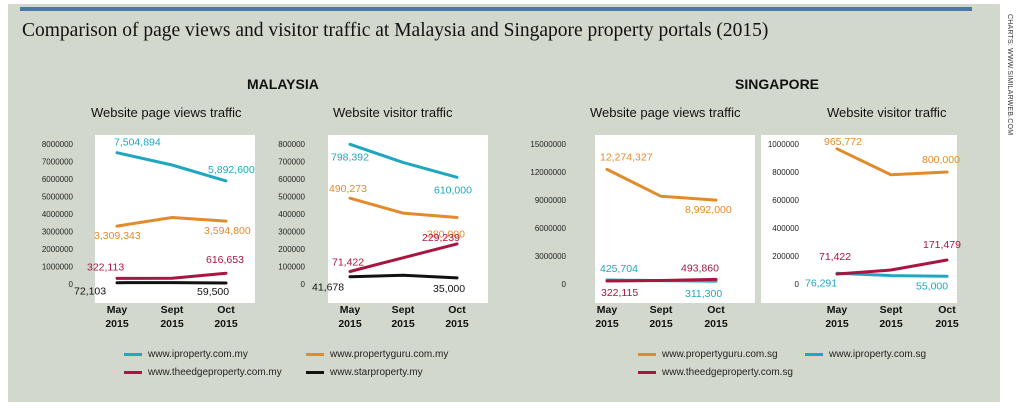 This screenshot has height=408, width=1017. I want to click on data-label: 311,300, so click(703, 294).